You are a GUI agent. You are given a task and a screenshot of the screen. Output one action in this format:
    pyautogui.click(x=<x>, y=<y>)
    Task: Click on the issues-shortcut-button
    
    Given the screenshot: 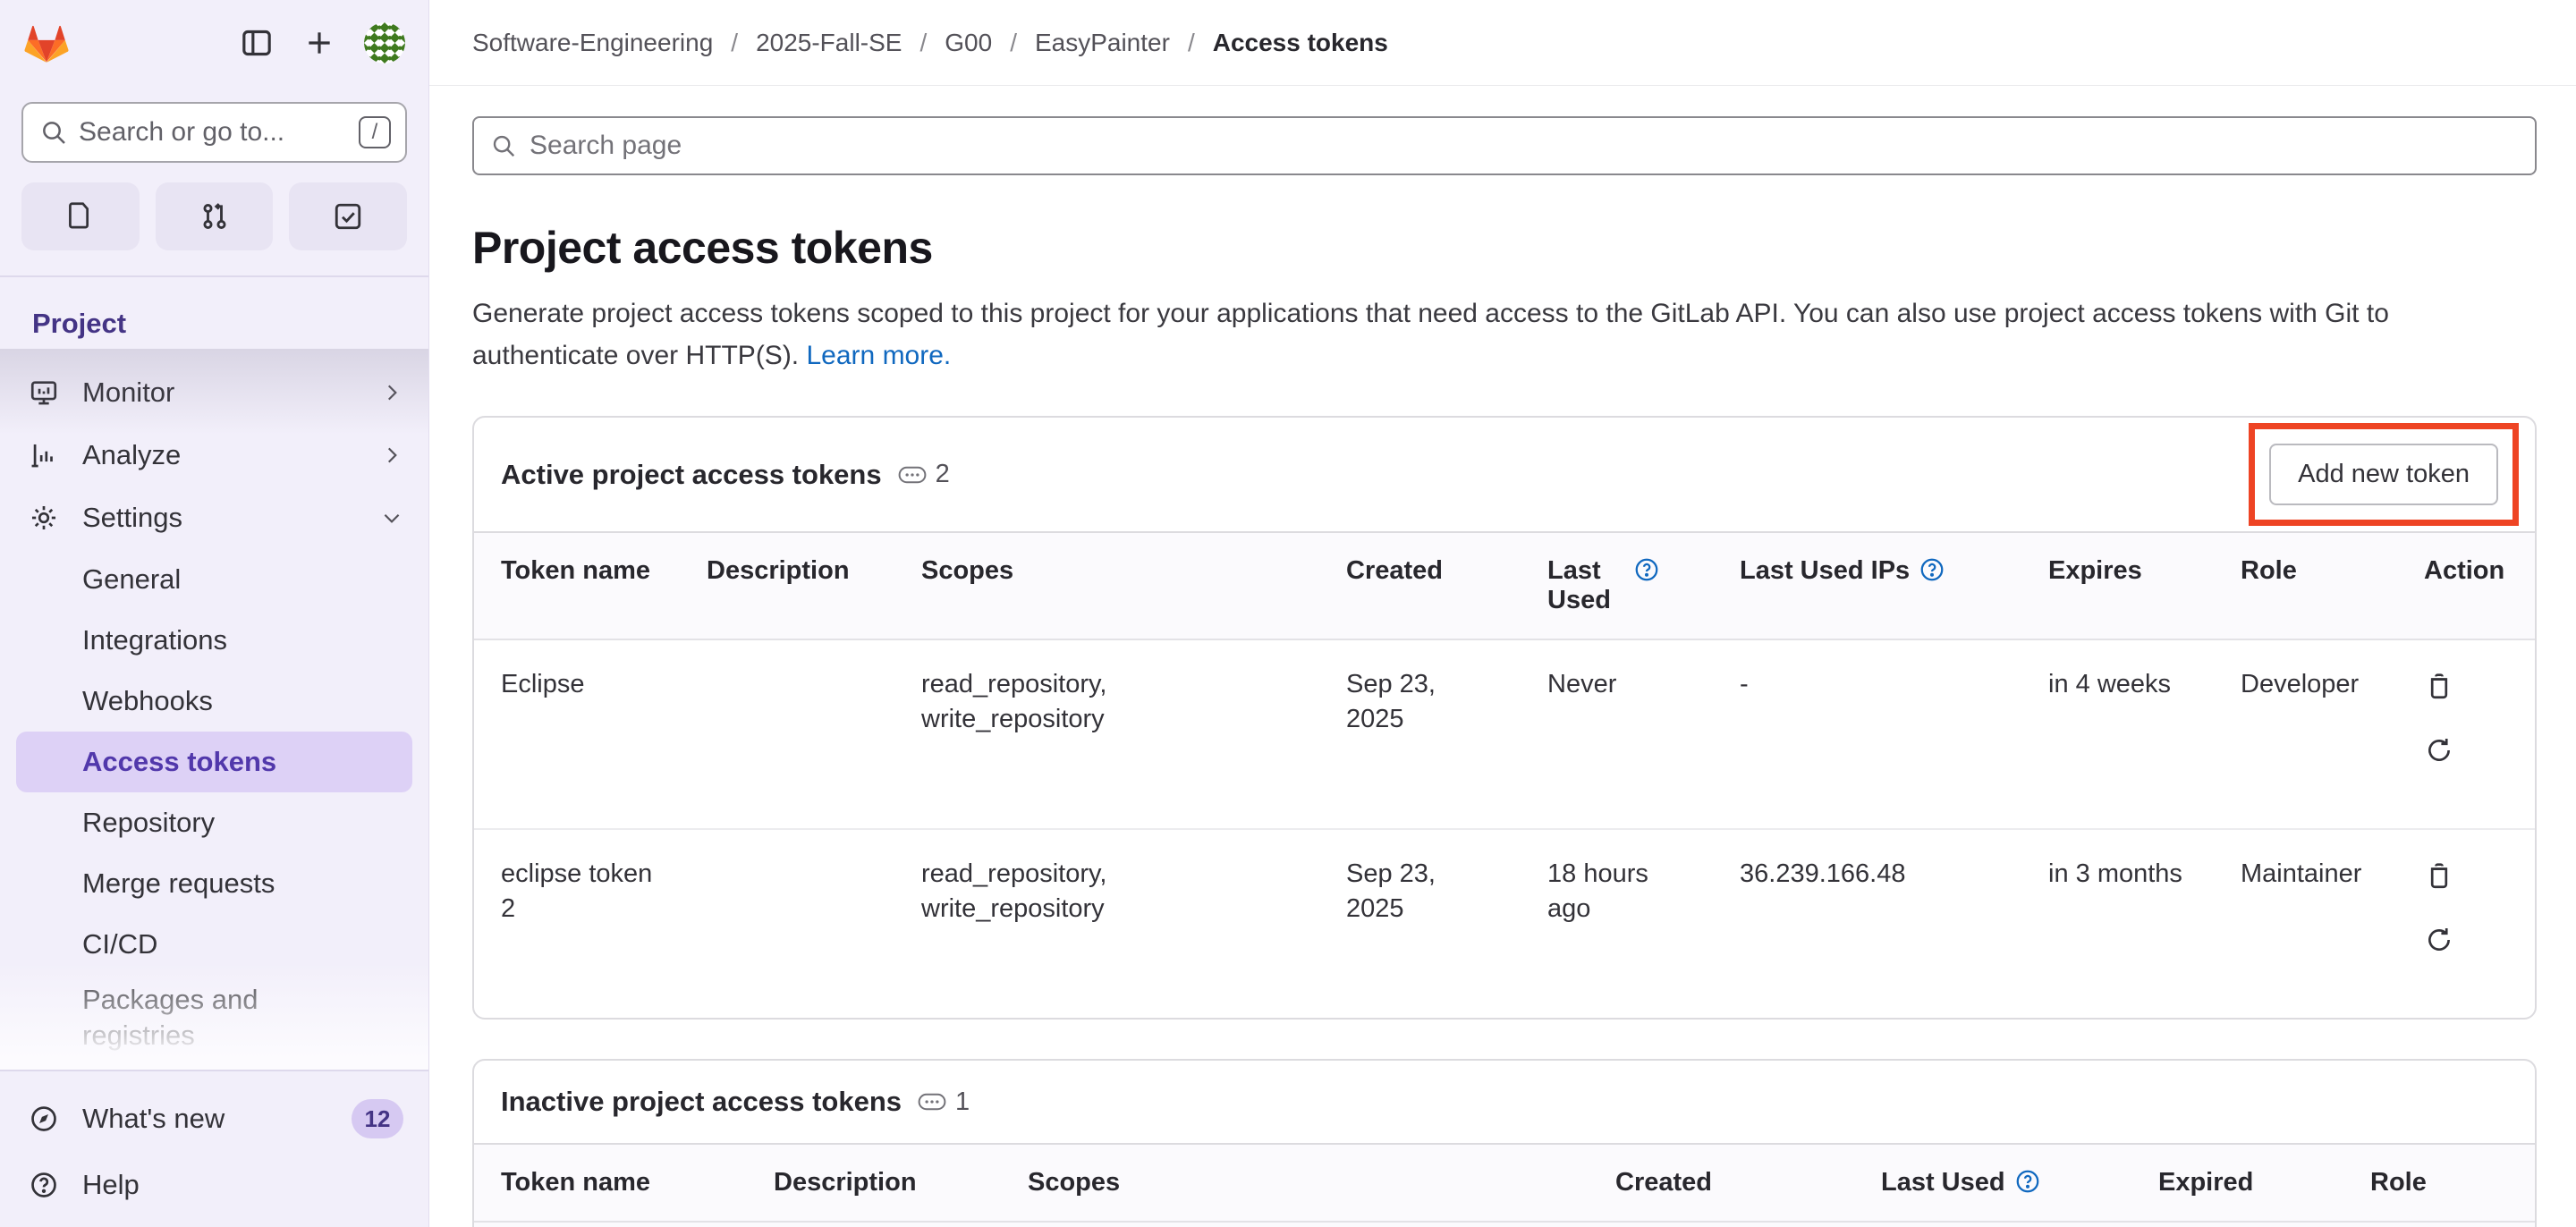 What is the action you would take?
    pyautogui.click(x=80, y=216)
    